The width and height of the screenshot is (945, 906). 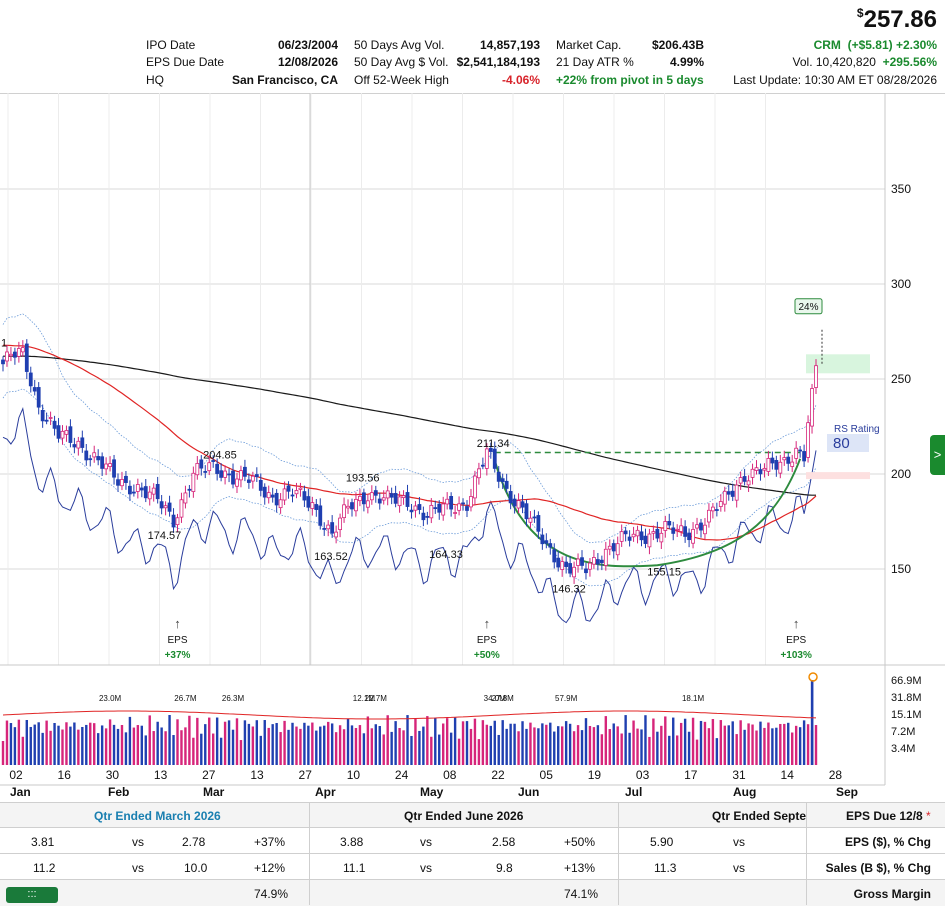 I want to click on grid-menu-button: :::, so click(x=32, y=895).